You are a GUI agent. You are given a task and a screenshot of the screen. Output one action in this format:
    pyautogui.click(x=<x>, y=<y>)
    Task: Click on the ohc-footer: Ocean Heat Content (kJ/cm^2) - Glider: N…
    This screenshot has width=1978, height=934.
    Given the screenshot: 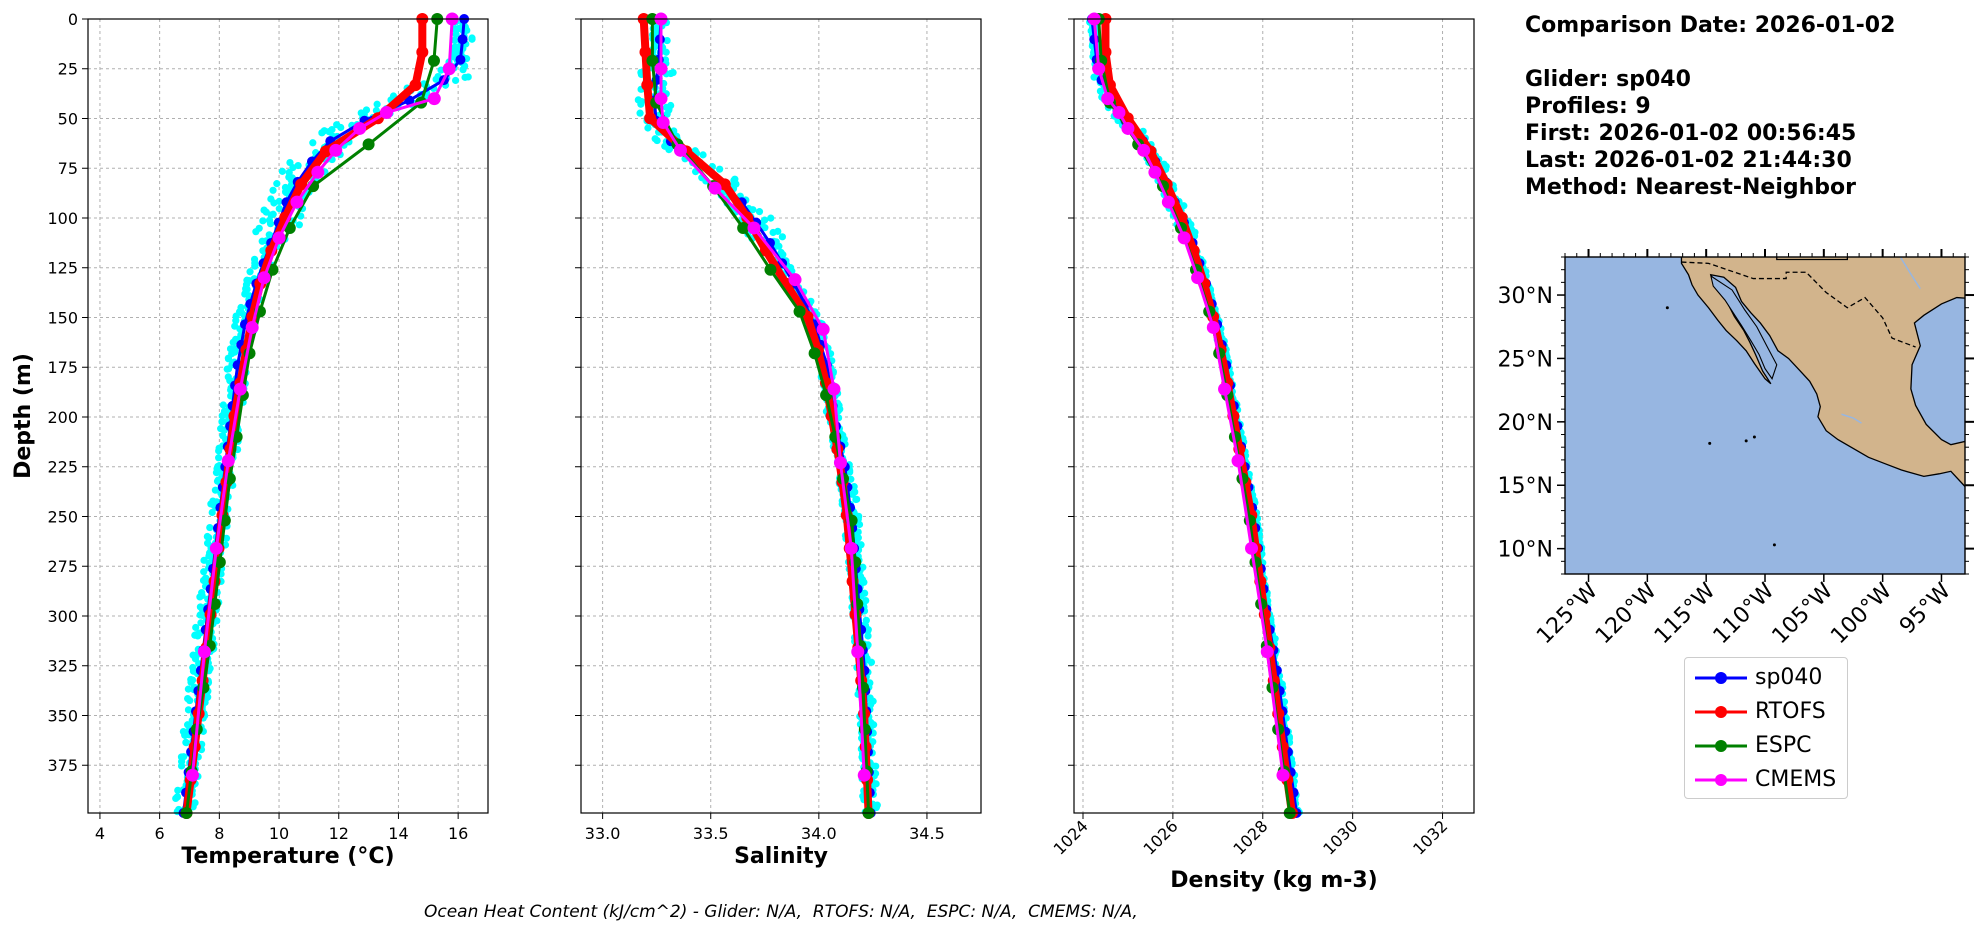 What is the action you would take?
    pyautogui.click(x=781, y=912)
    